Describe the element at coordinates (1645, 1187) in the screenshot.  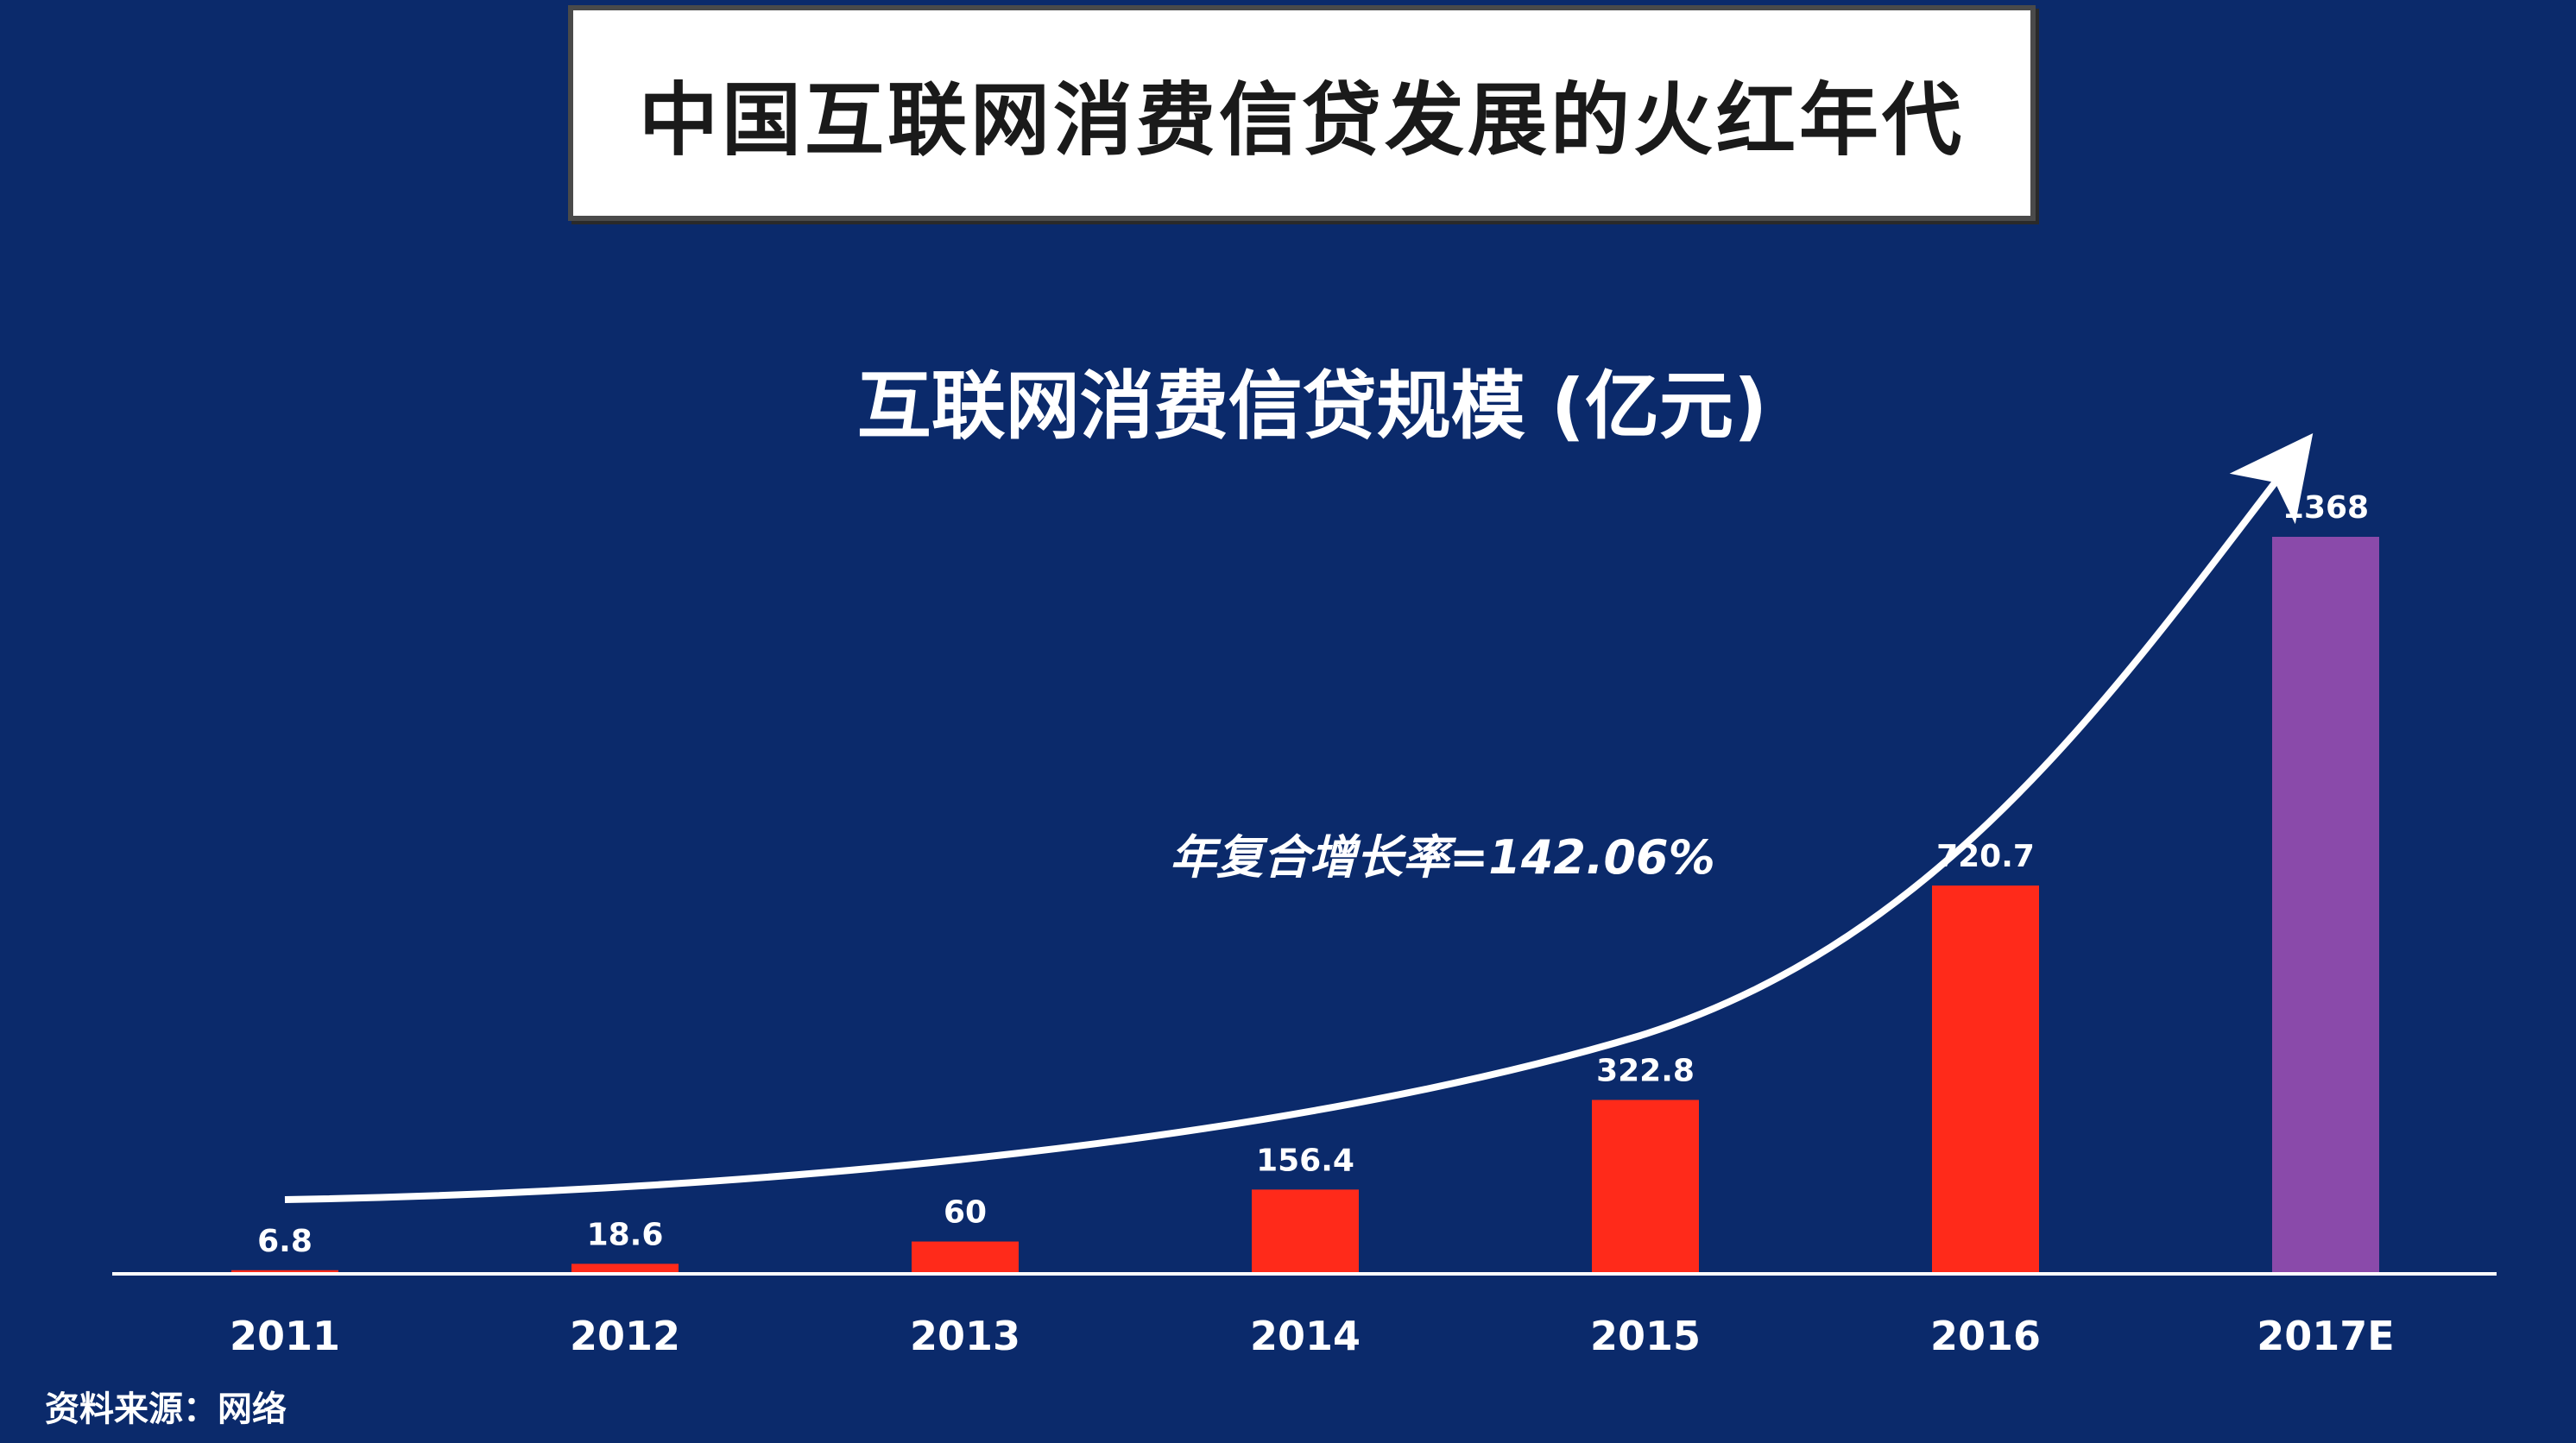
I see `bar-2015` at that location.